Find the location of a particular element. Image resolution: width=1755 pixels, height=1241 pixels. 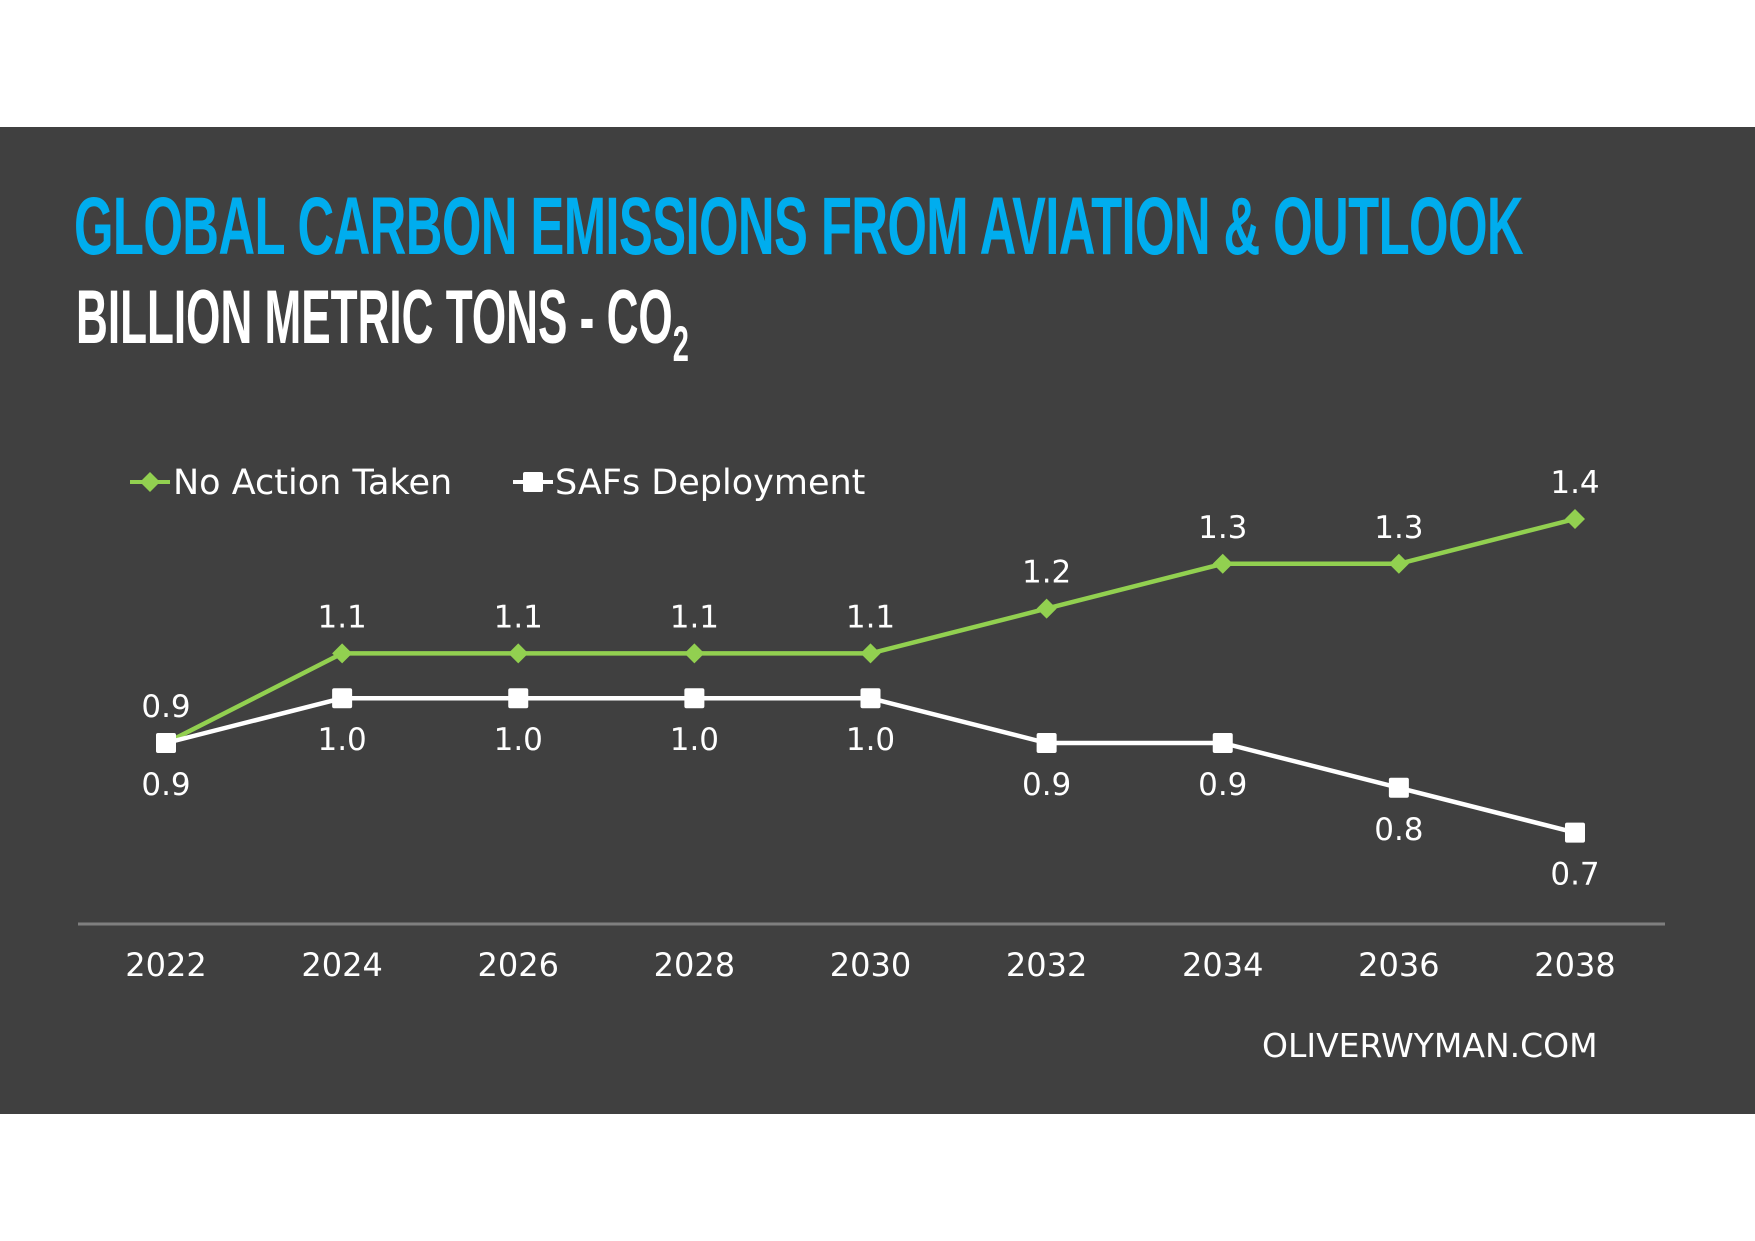

subtitle-main: BILLION METRIC TONS - CO is located at coordinates (374, 317).